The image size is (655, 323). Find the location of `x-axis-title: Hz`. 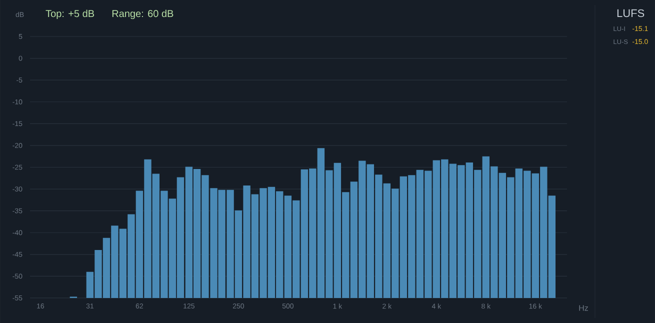

x-axis-title: Hz is located at coordinates (583, 308).